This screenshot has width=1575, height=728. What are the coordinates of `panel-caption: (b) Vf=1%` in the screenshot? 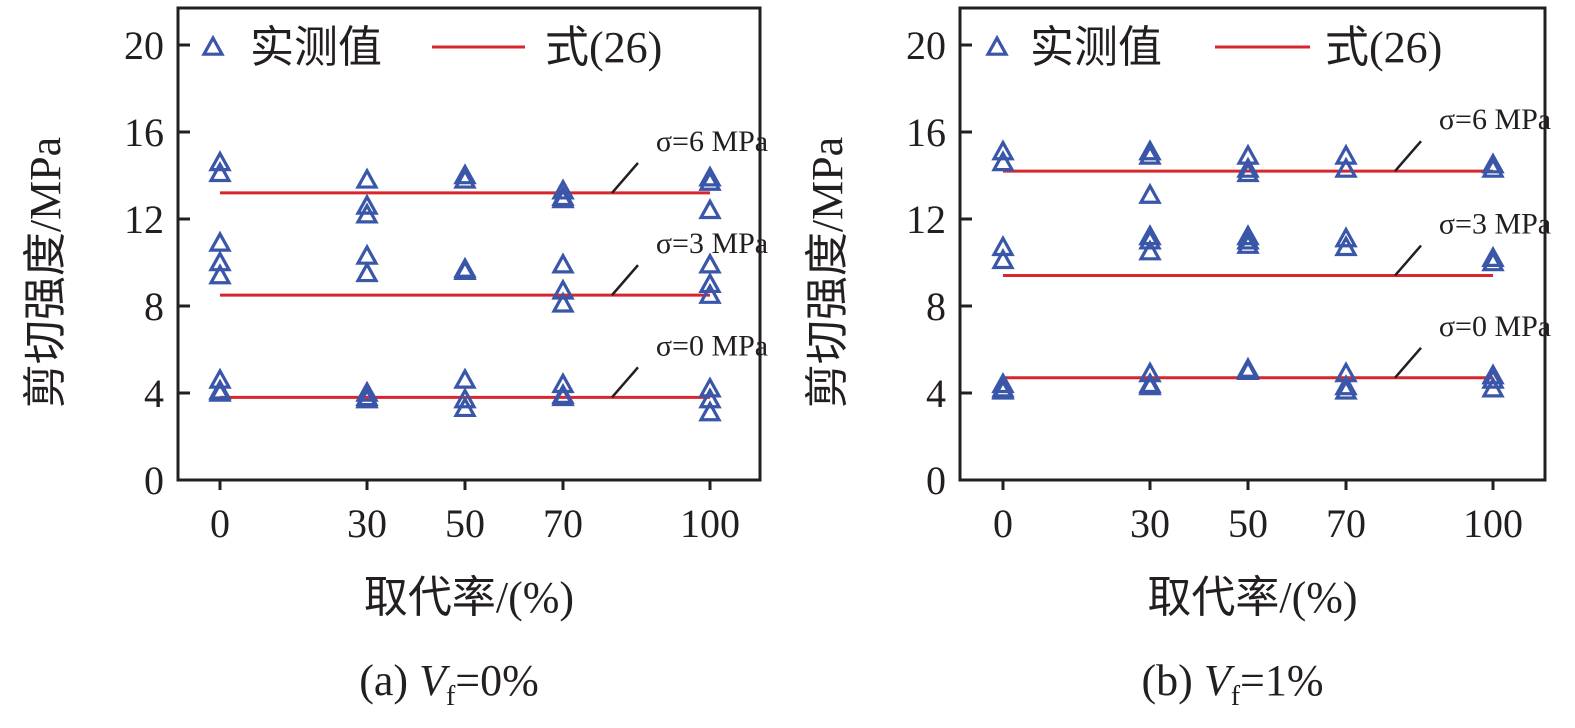 It's located at (1233, 684).